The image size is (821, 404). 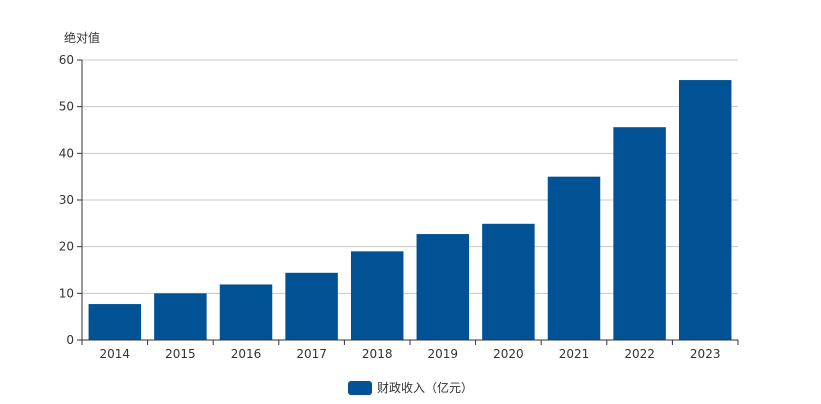 I want to click on x-tick-label: 2014, so click(x=115, y=354).